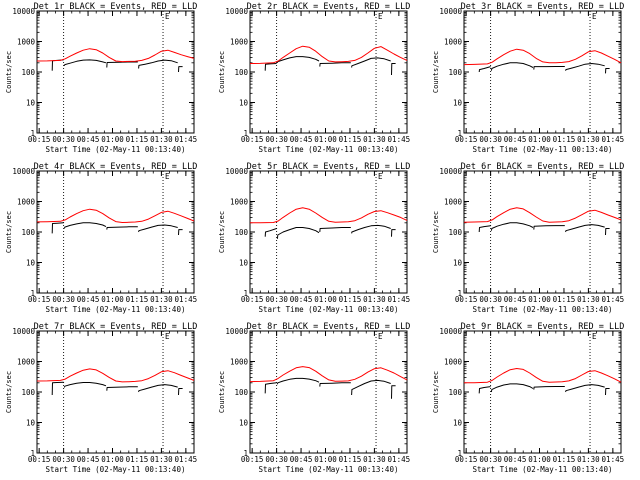  What do you see at coordinates (543, 167) in the screenshot?
I see `chart-title: Det 6r BLACK = Events, RED = LLD` at bounding box center [543, 167].